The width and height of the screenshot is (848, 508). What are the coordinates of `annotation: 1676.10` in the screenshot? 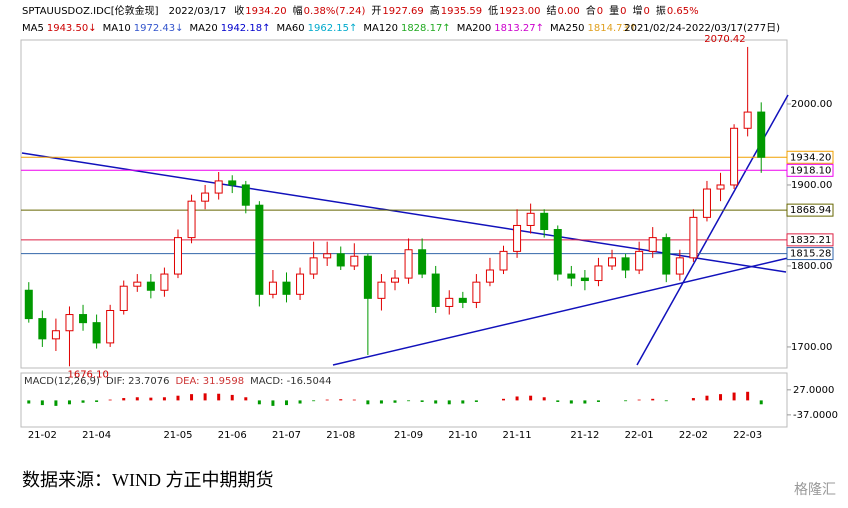 It's located at (87, 374).